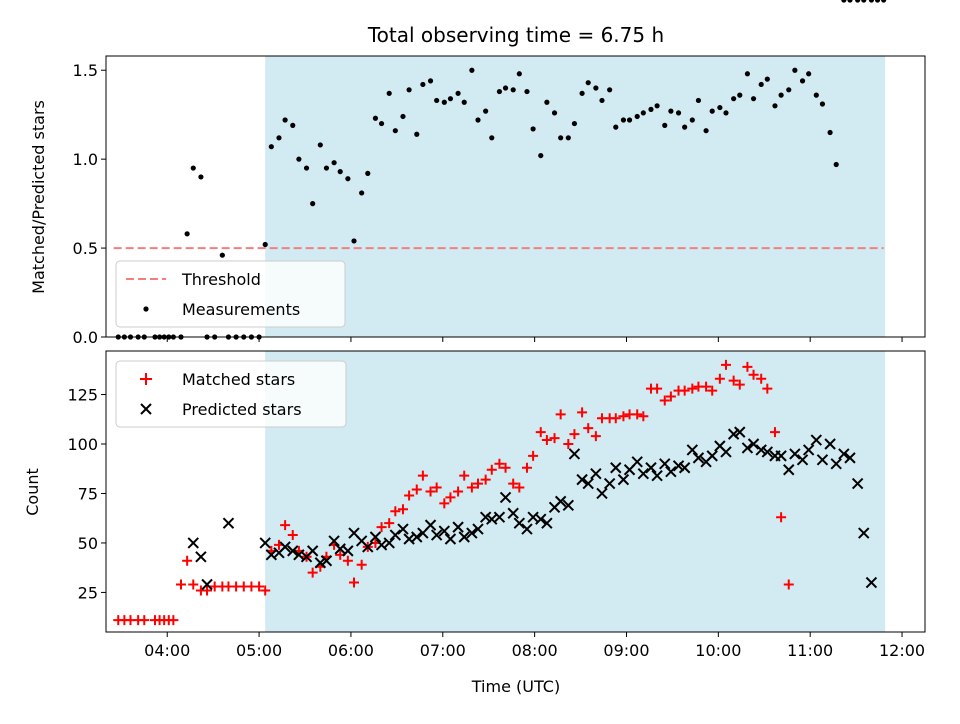  I want to click on y-axis-title-count: Count, so click(32, 492).